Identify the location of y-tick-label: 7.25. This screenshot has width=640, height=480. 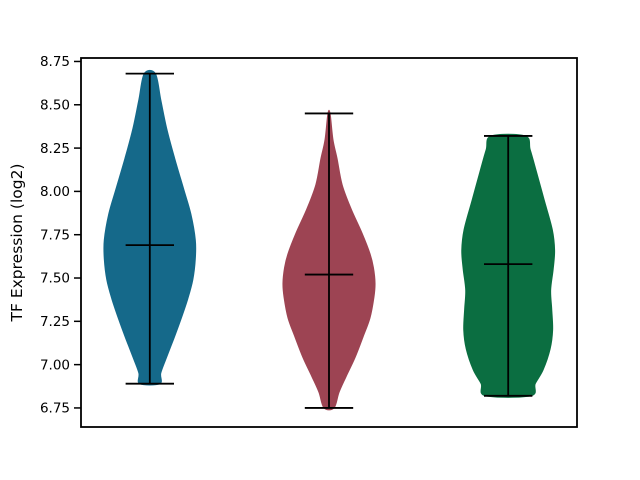
(55, 322).